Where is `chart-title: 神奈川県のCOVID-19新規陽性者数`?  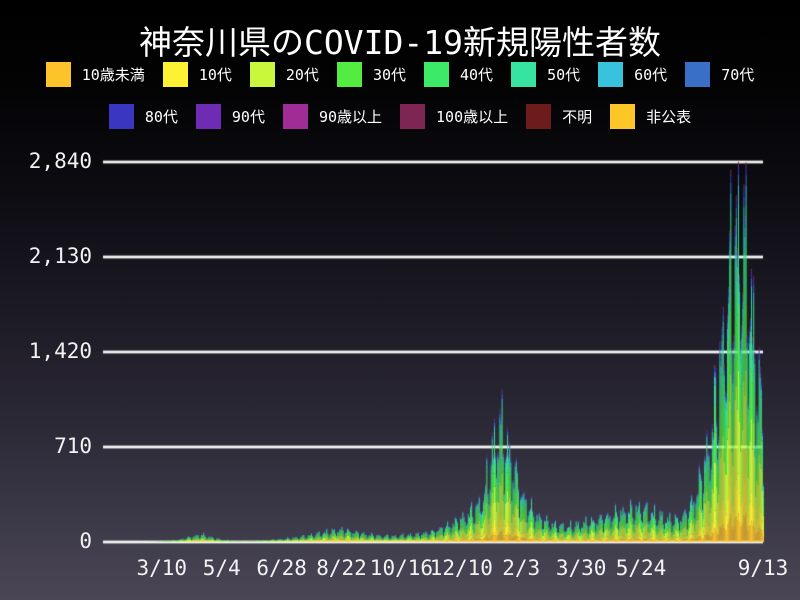 chart-title: 神奈川県のCOVID-19新規陽性者数 is located at coordinates (400, 42).